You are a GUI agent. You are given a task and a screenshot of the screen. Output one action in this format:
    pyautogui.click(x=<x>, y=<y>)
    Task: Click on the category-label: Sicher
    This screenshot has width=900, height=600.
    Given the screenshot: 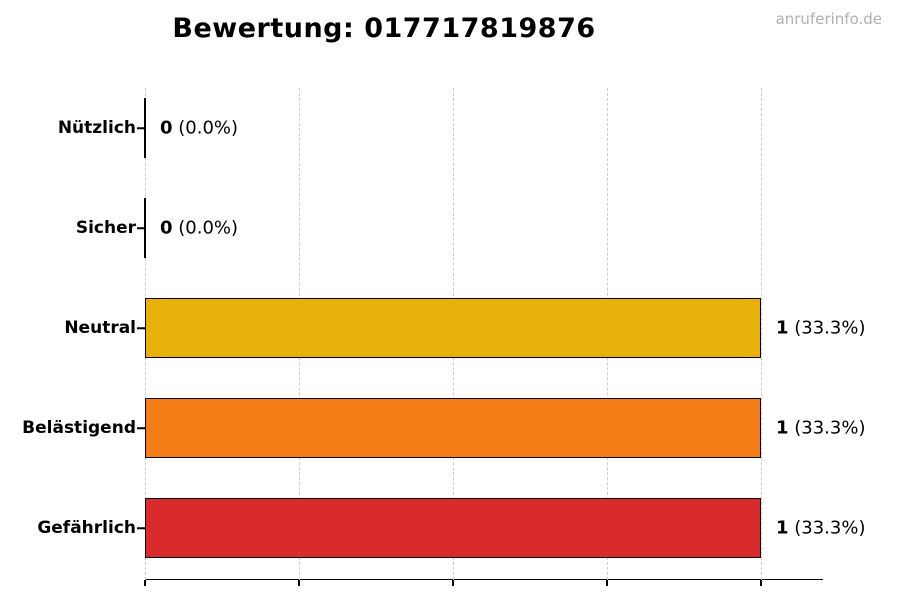 What is the action you would take?
    pyautogui.click(x=105, y=228)
    